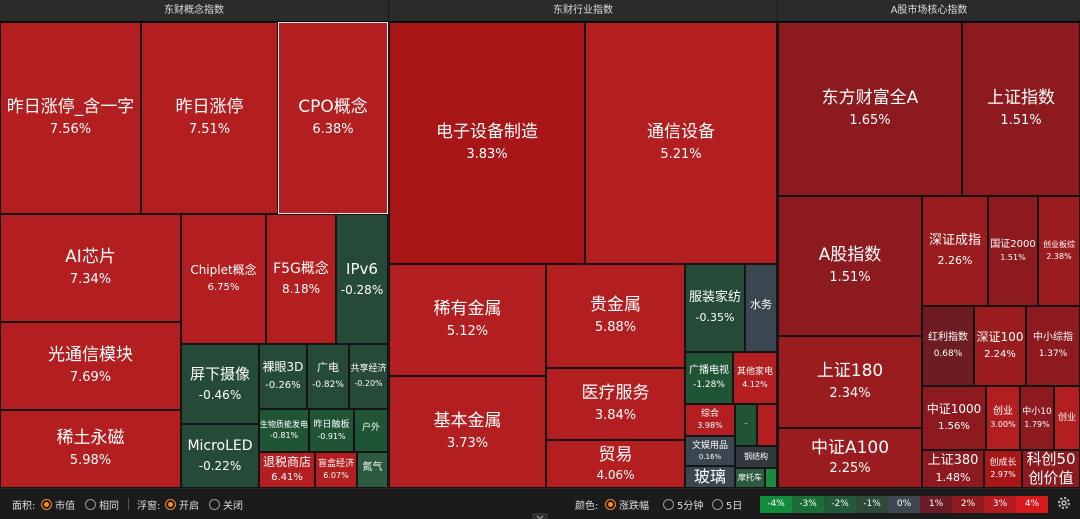  Describe the element at coordinates (90, 449) in the screenshot. I see `heatmap-tile: 稀土永磁 5.98%` at that location.